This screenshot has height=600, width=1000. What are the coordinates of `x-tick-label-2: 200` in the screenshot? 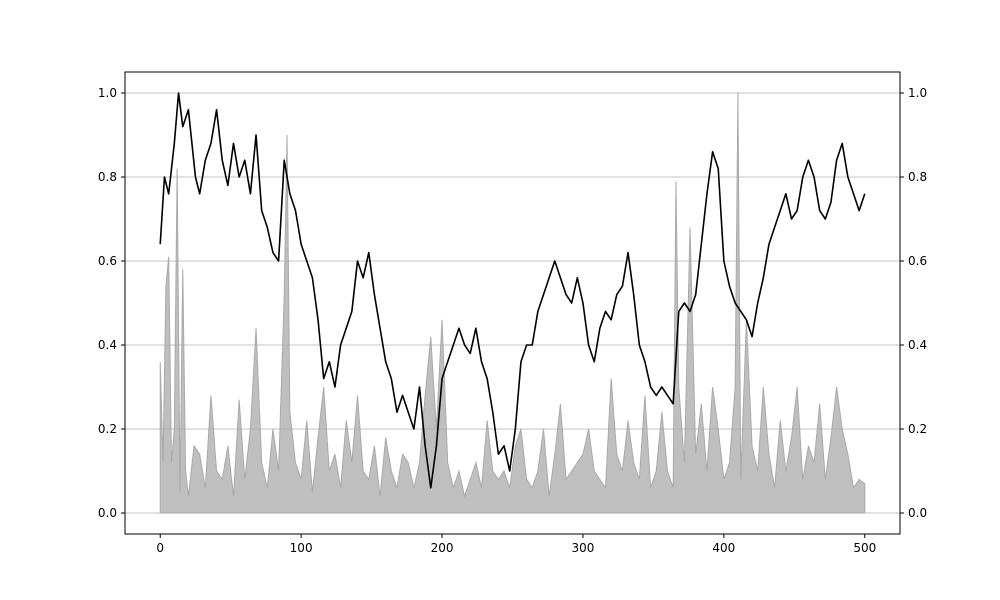 It's located at (442, 548).